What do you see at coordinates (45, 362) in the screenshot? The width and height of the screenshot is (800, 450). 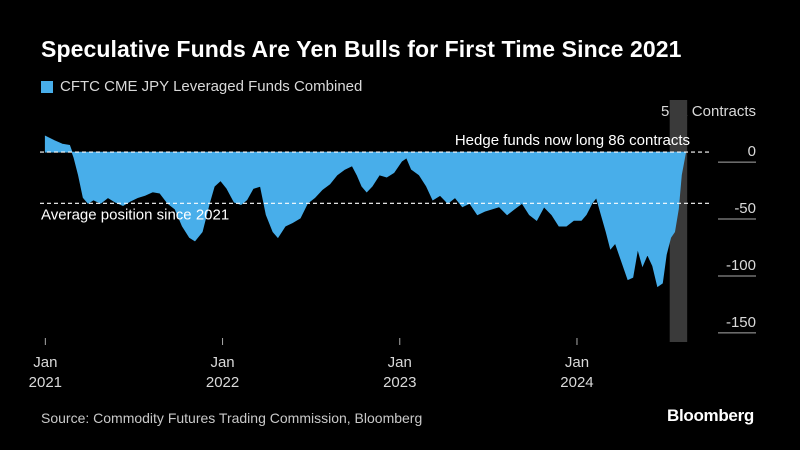 I see `x-tick-month-0: Jan` at bounding box center [45, 362].